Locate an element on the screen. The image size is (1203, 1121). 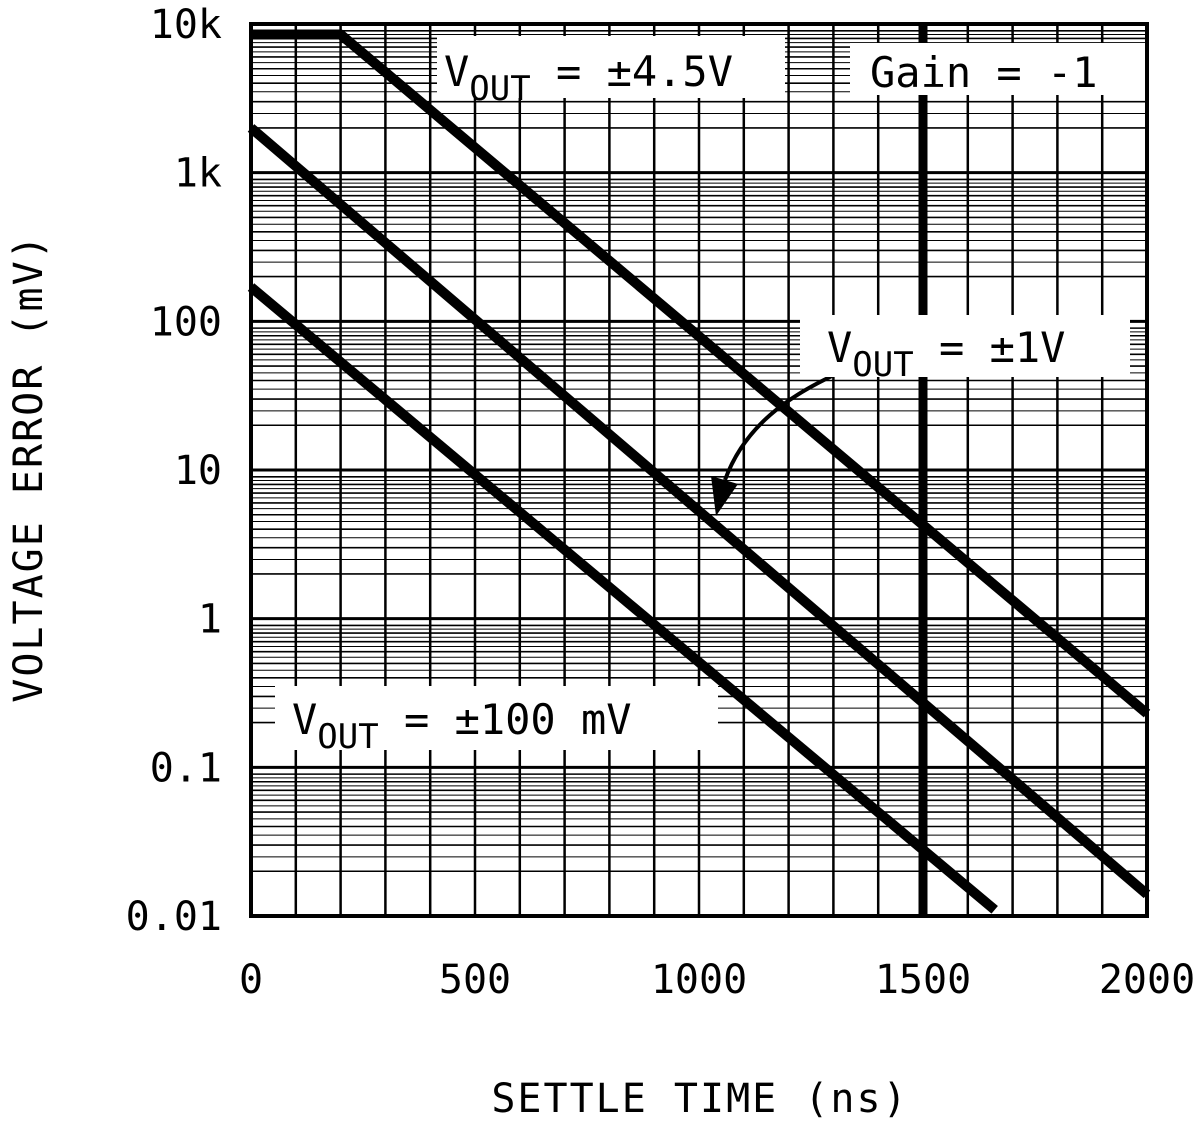
x-tick-label: 0 is located at coordinates (251, 980).